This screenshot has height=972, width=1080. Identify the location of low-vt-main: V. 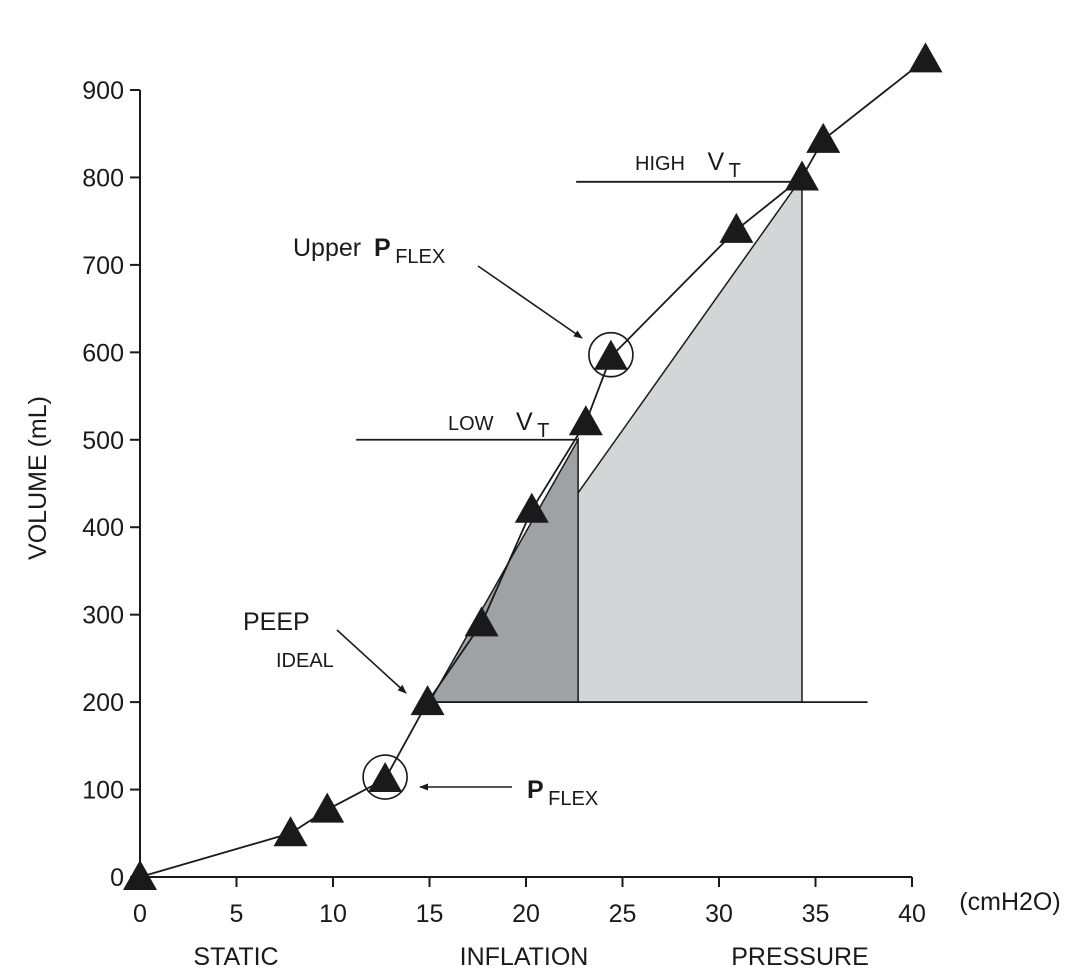
(524, 422).